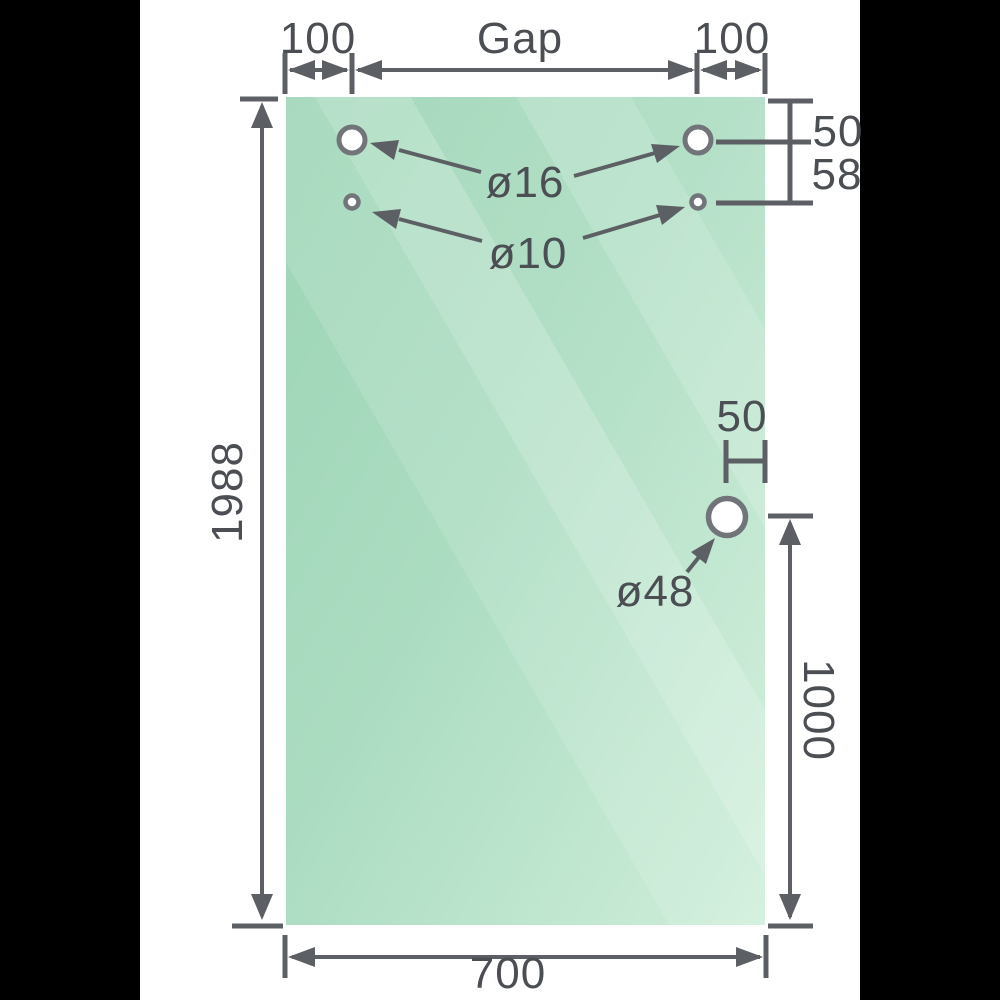 The width and height of the screenshot is (1000, 1000). I want to click on dim-panel-width, so click(525, 956).